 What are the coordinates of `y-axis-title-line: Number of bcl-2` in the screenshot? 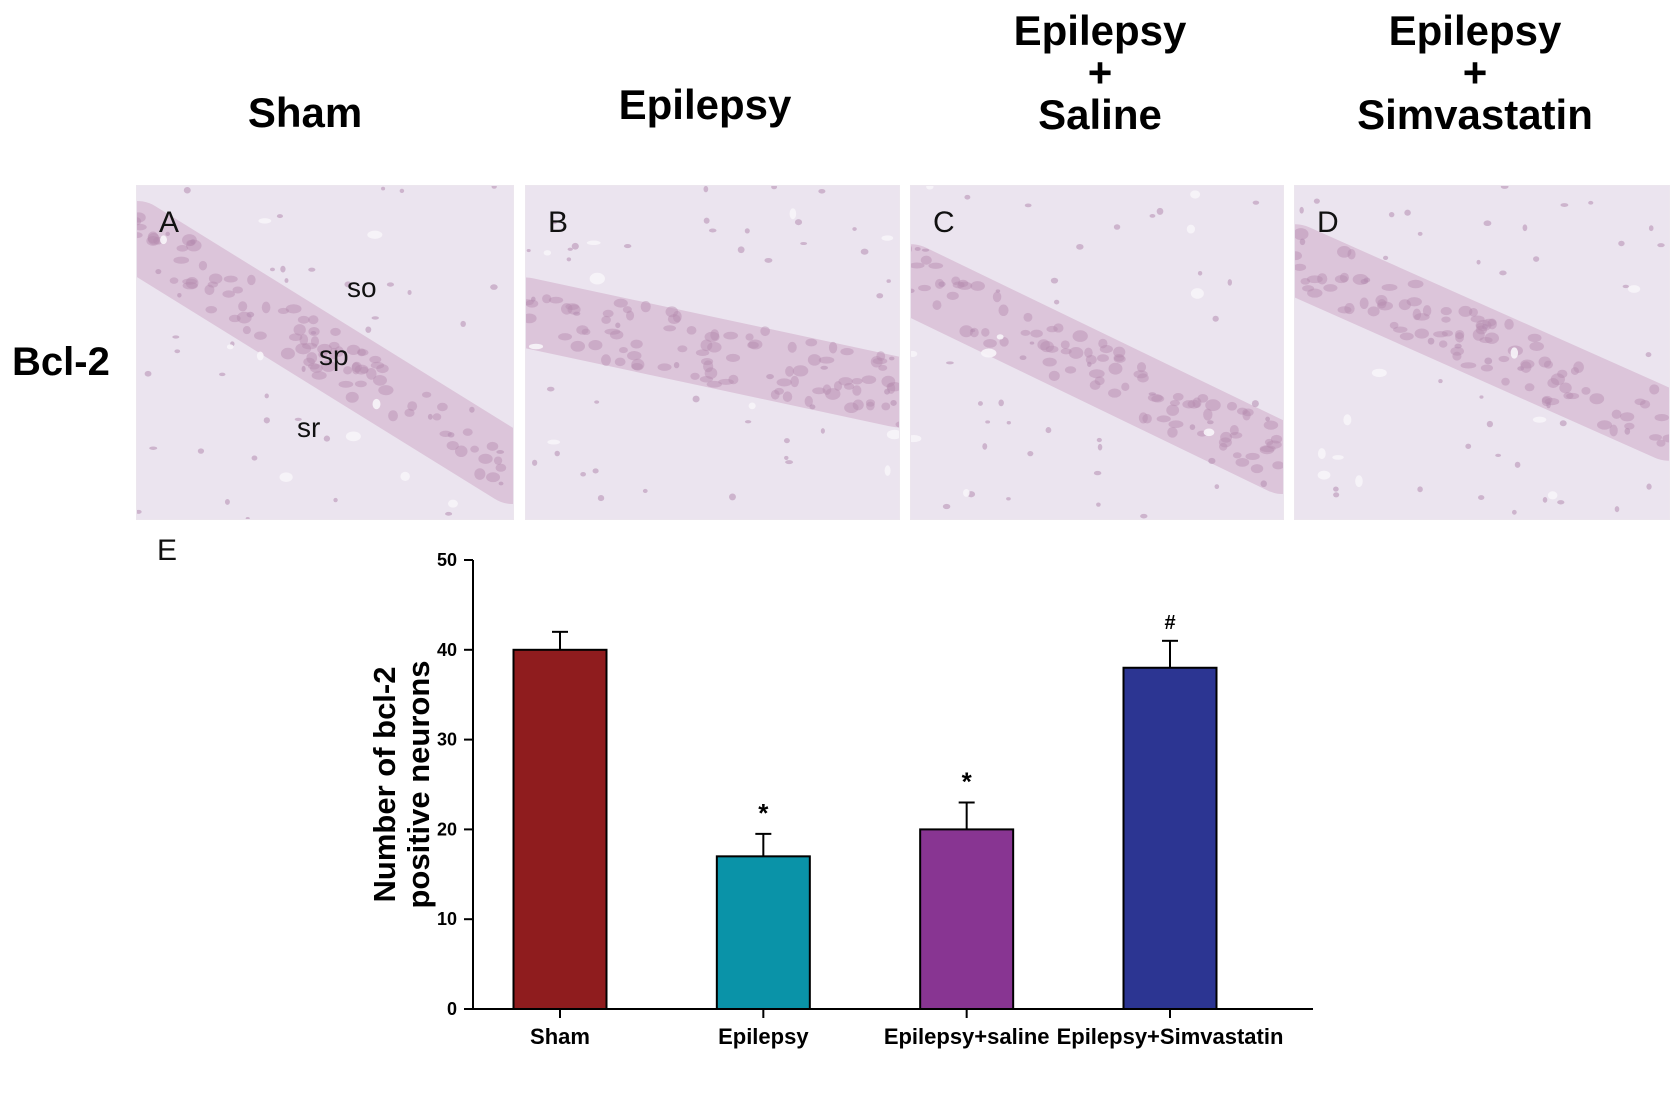 It's located at (384, 785).